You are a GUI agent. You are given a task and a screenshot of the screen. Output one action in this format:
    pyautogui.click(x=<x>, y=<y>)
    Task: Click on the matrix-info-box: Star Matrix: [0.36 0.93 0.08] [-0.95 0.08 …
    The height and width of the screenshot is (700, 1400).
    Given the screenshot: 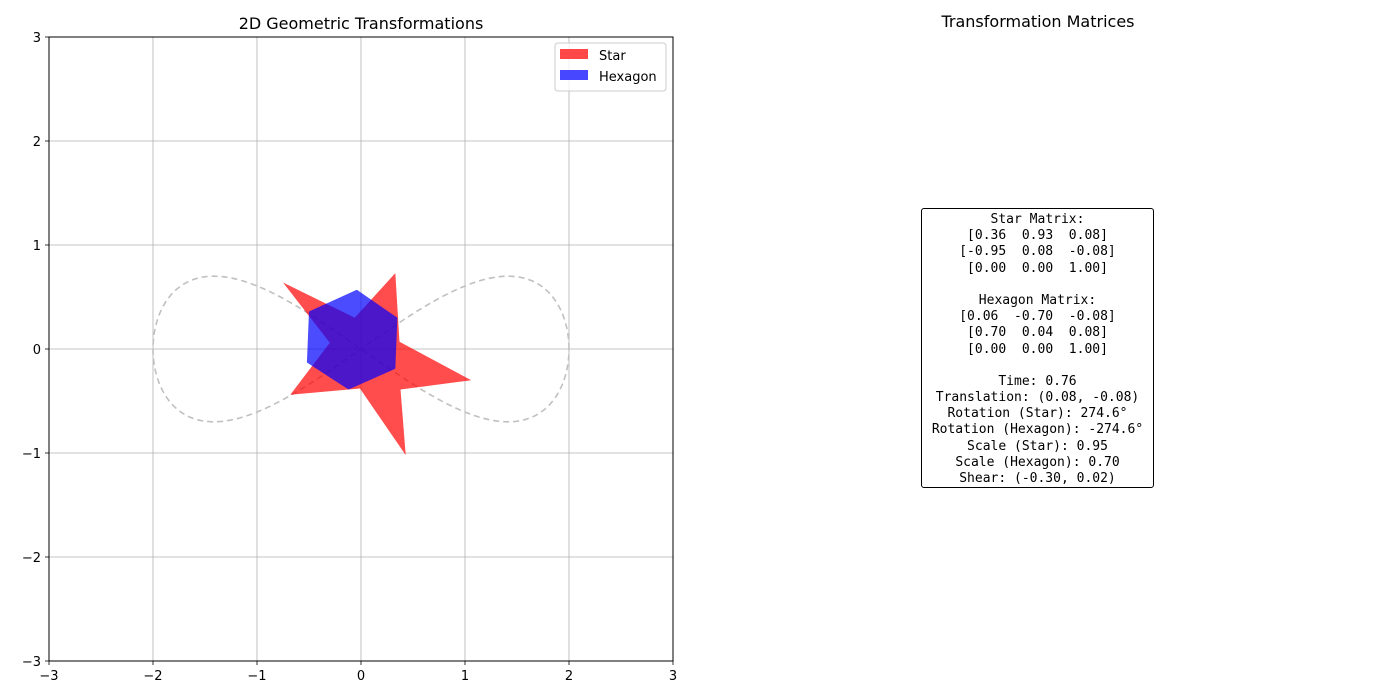 What is the action you would take?
    pyautogui.click(x=1037, y=348)
    